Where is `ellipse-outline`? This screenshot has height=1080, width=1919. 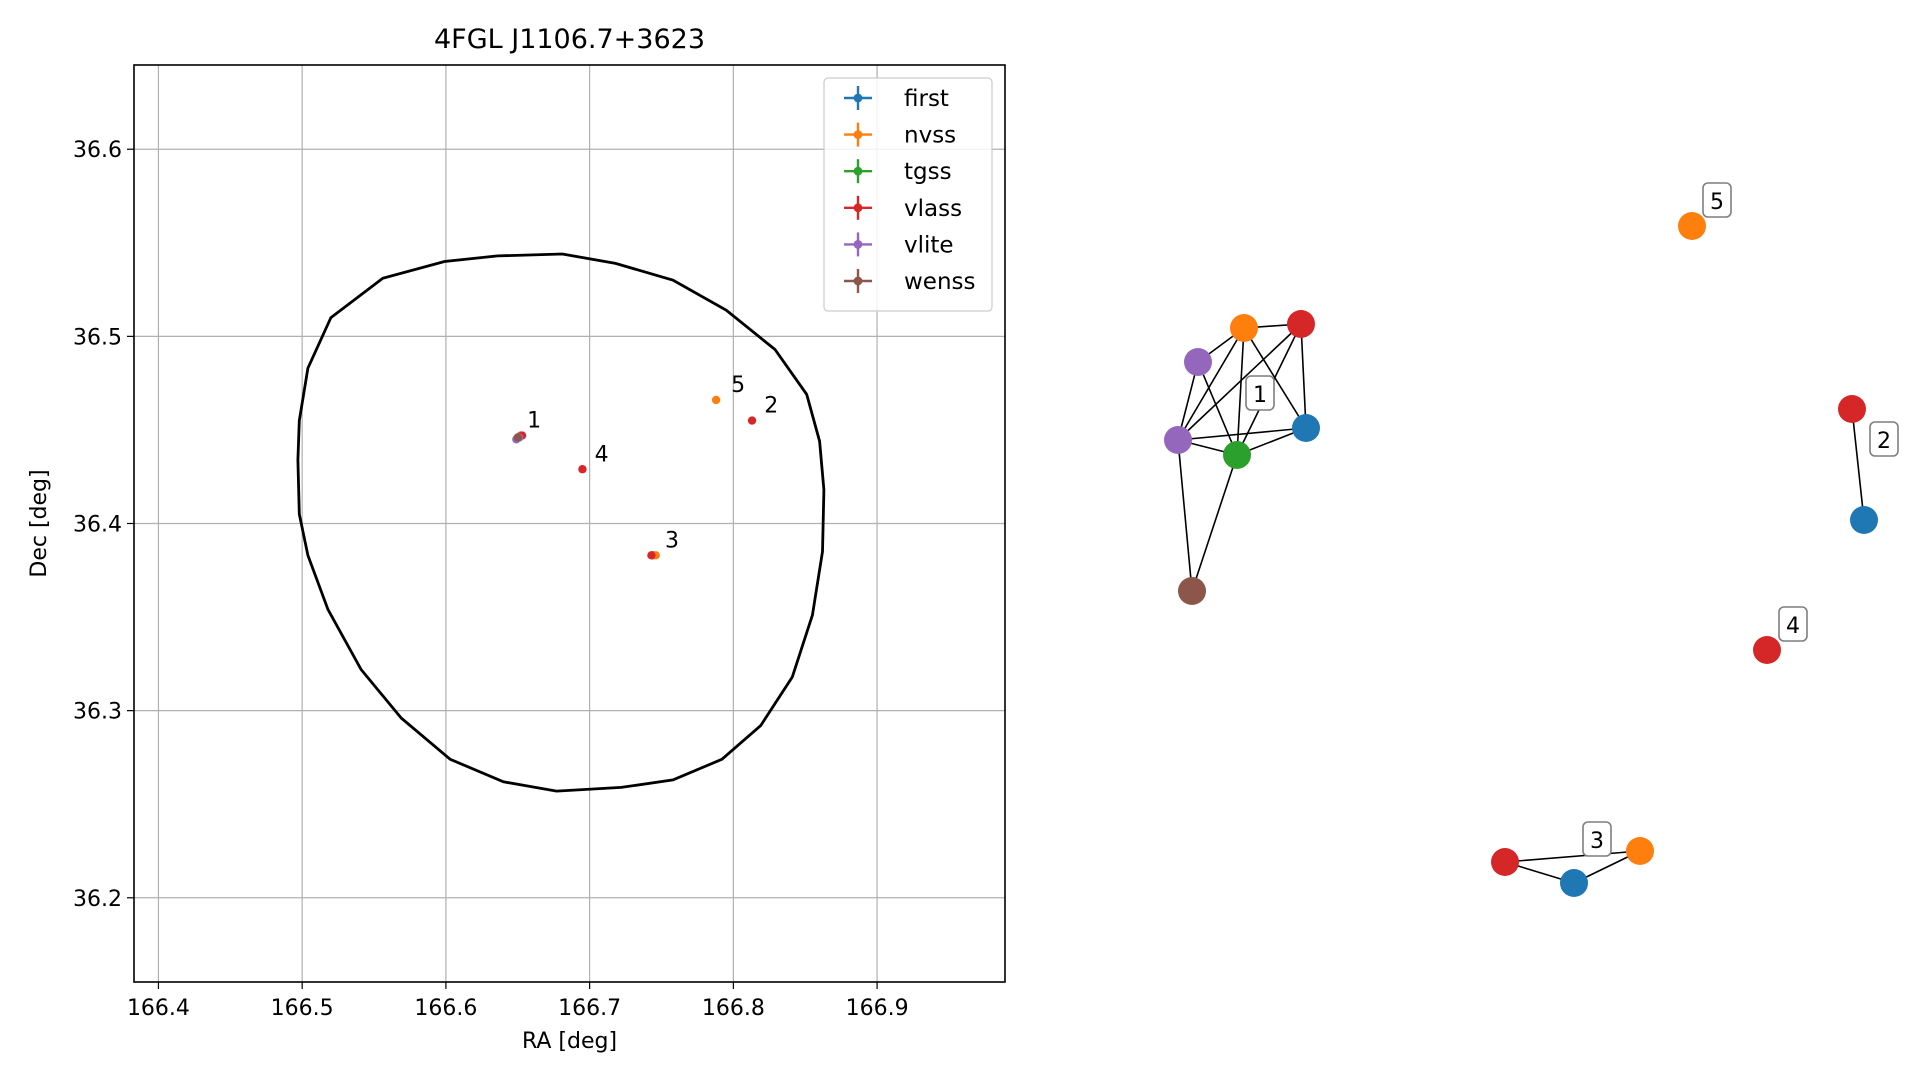 ellipse-outline is located at coordinates (561, 522).